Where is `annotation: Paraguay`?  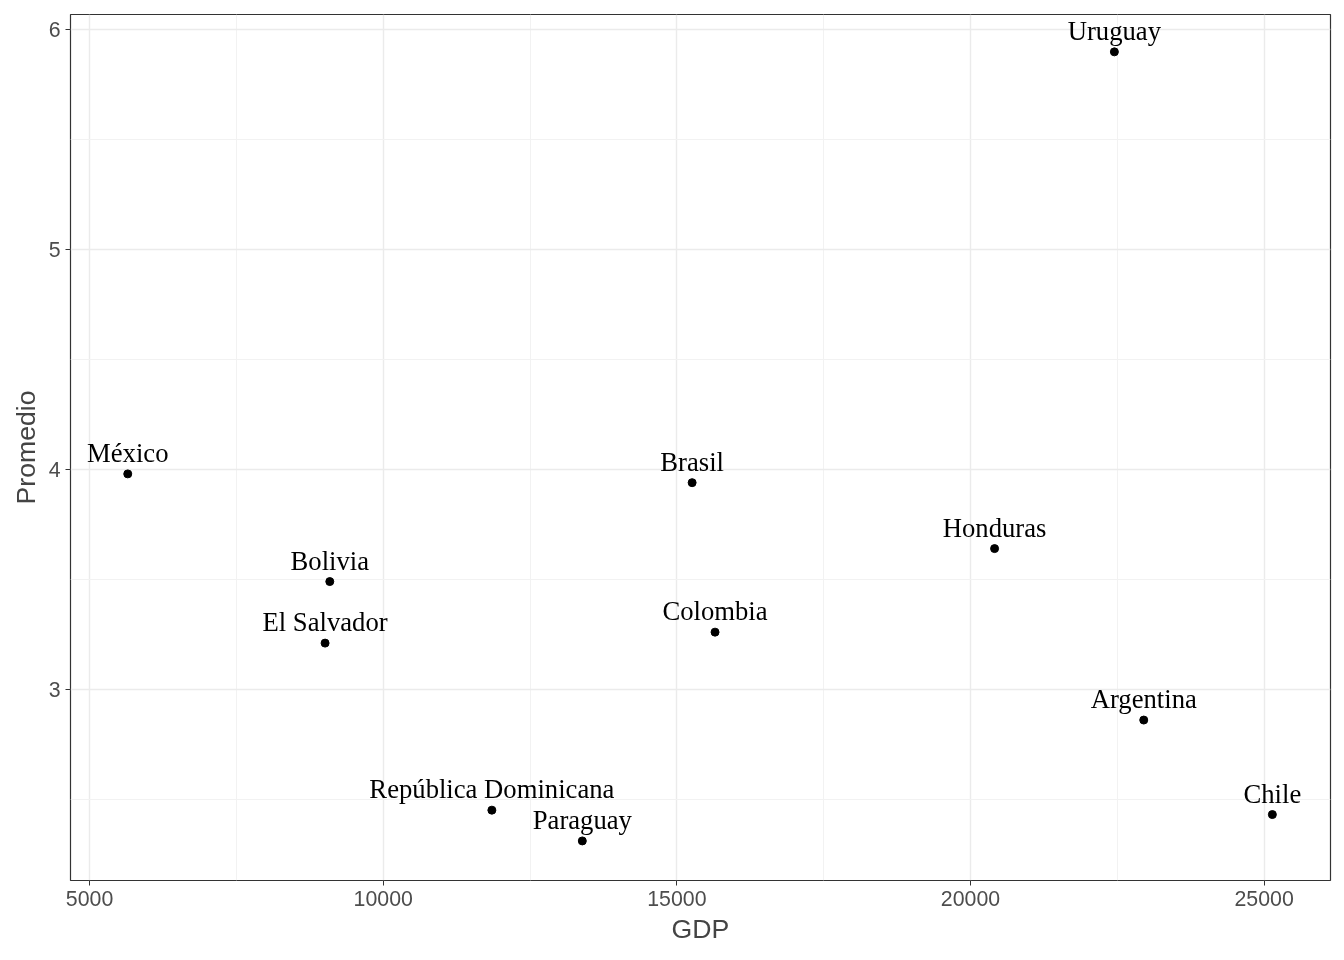 annotation: Paraguay is located at coordinates (582, 819).